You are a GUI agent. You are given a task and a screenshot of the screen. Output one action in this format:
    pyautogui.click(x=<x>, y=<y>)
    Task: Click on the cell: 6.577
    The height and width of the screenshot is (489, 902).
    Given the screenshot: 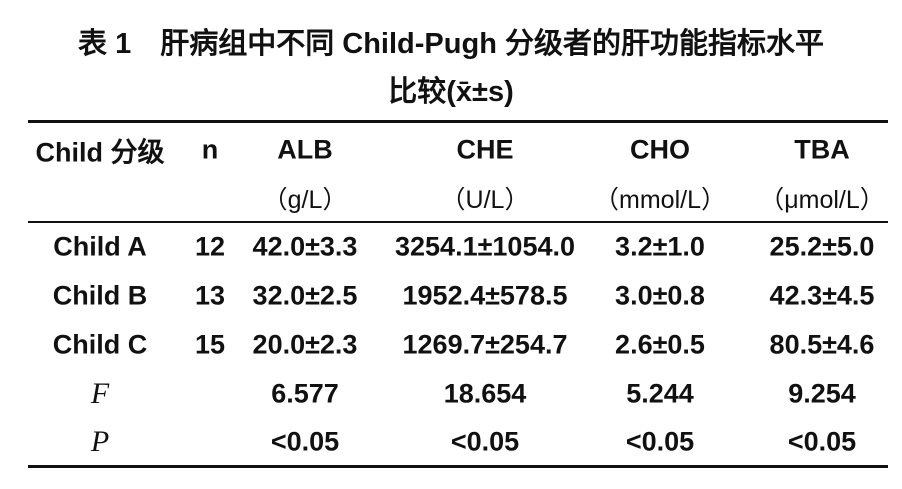 What is the action you would take?
    pyautogui.click(x=305, y=393)
    